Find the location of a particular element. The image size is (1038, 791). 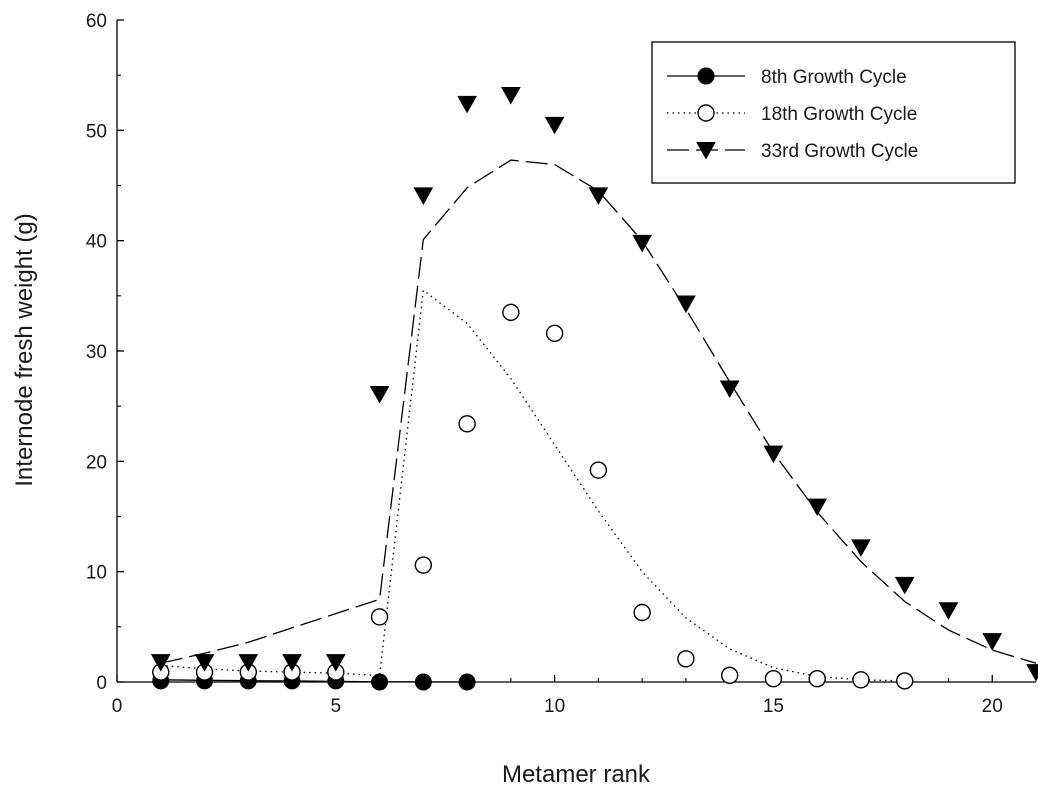

x-tick-label: 20 is located at coordinates (992, 706).